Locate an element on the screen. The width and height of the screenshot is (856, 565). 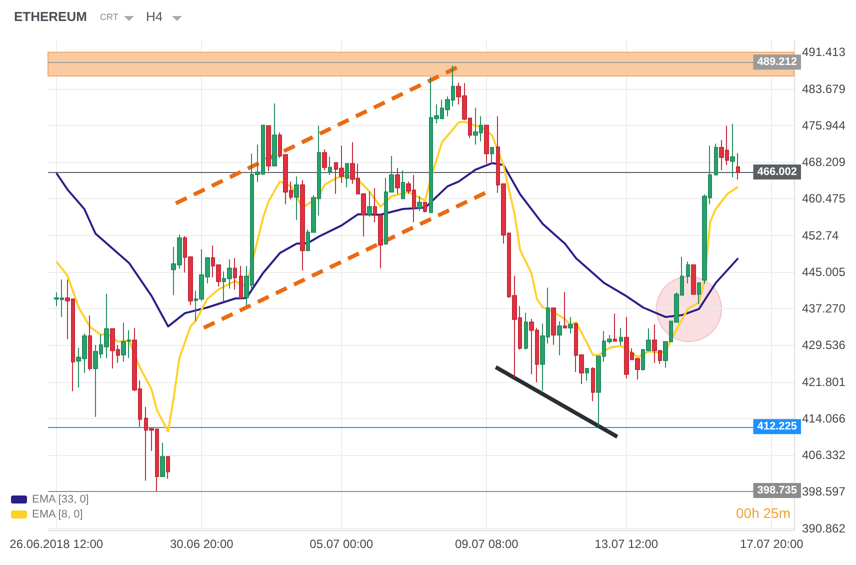
legend-label: EMA [33, 0] is located at coordinates (60, 500).